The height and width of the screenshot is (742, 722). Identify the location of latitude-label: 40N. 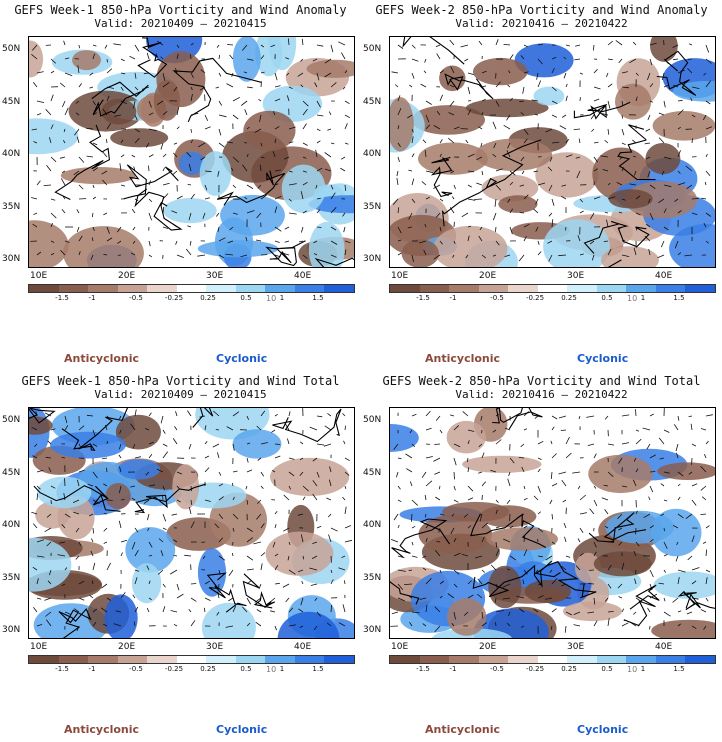
(372, 154).